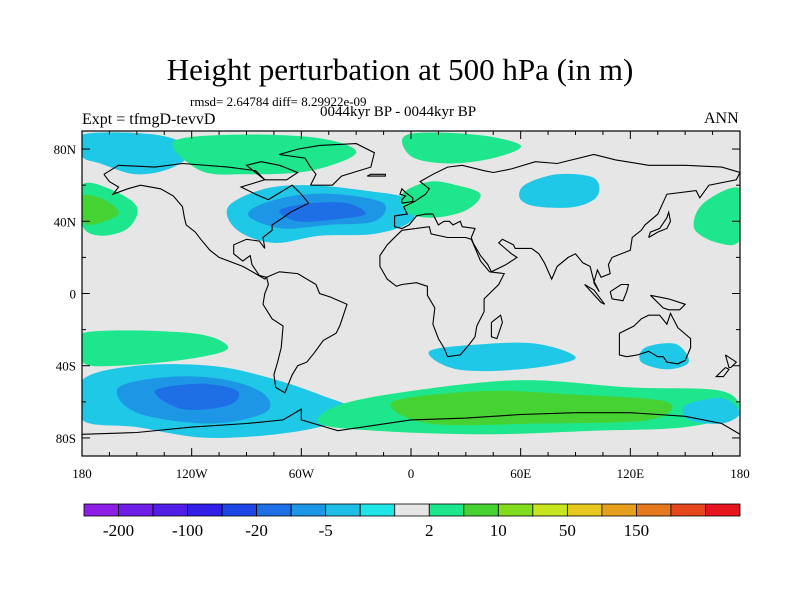  What do you see at coordinates (206, 221) in the screenshot?
I see `coast-north-america` at bounding box center [206, 221].